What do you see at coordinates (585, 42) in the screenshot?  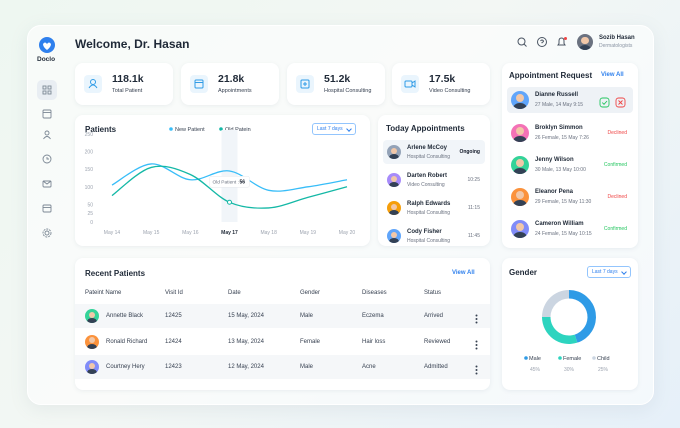 I see `user-avatar` at bounding box center [585, 42].